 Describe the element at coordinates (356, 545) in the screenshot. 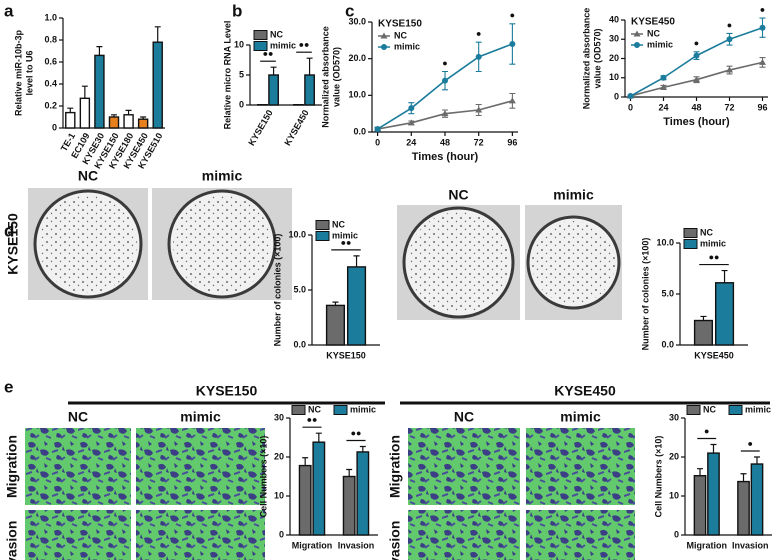

I see `x-tick-label: Invasion` at that location.